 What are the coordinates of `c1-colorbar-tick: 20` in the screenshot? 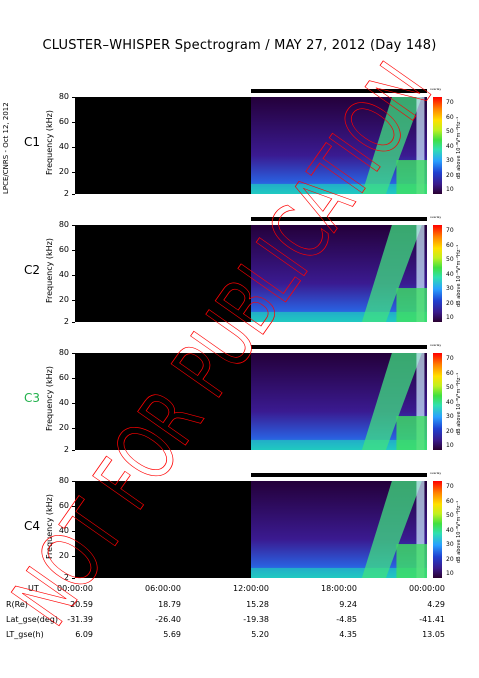 It's located at (450, 175).